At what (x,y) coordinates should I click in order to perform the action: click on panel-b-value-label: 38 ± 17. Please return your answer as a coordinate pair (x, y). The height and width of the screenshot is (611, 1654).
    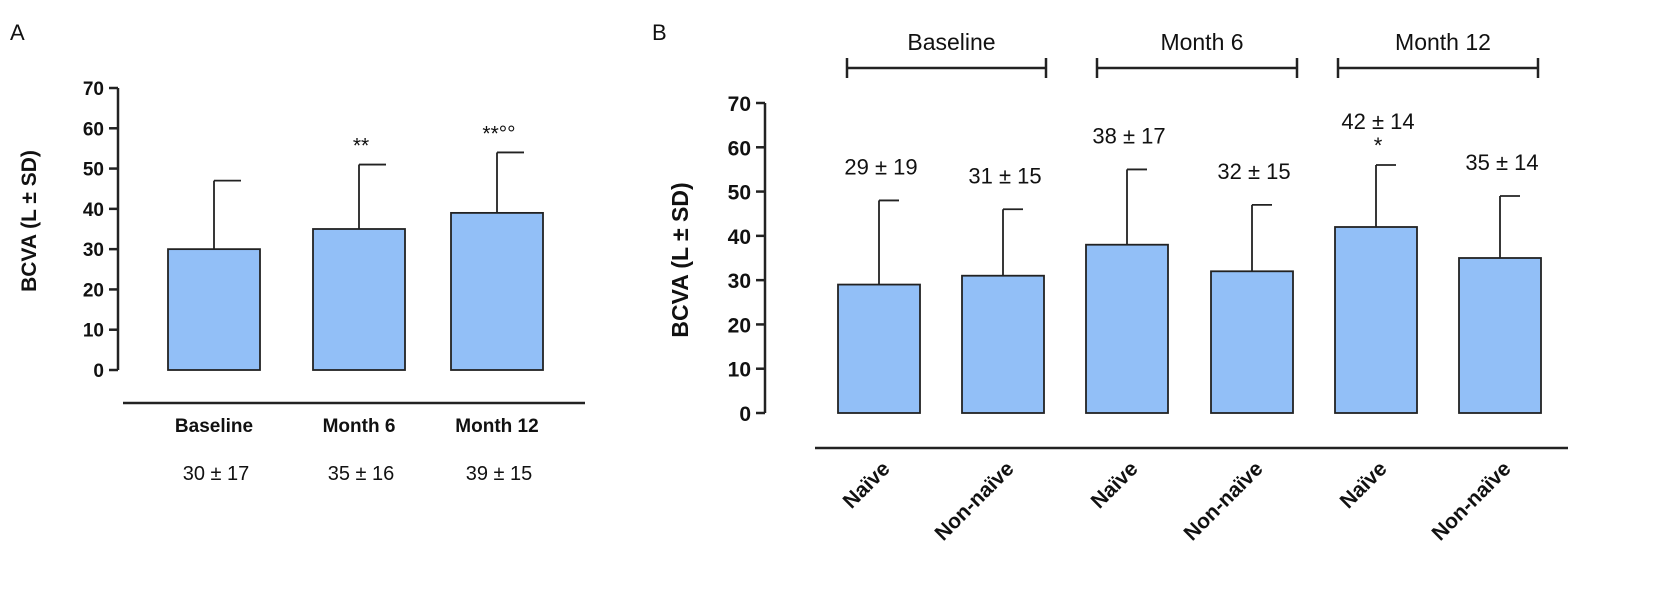
    Looking at the image, I should click on (1128, 135).